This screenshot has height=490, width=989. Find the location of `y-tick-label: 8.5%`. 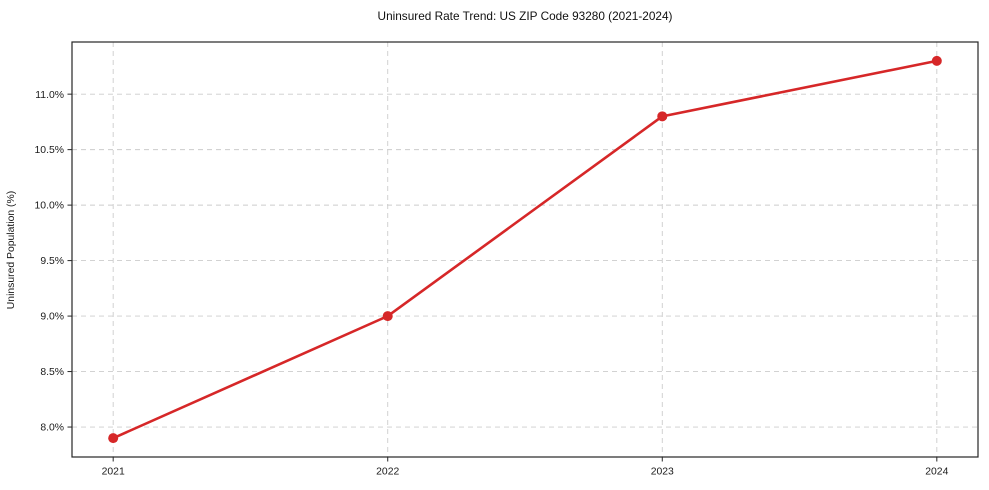

y-tick-label: 8.5% is located at coordinates (52, 372).